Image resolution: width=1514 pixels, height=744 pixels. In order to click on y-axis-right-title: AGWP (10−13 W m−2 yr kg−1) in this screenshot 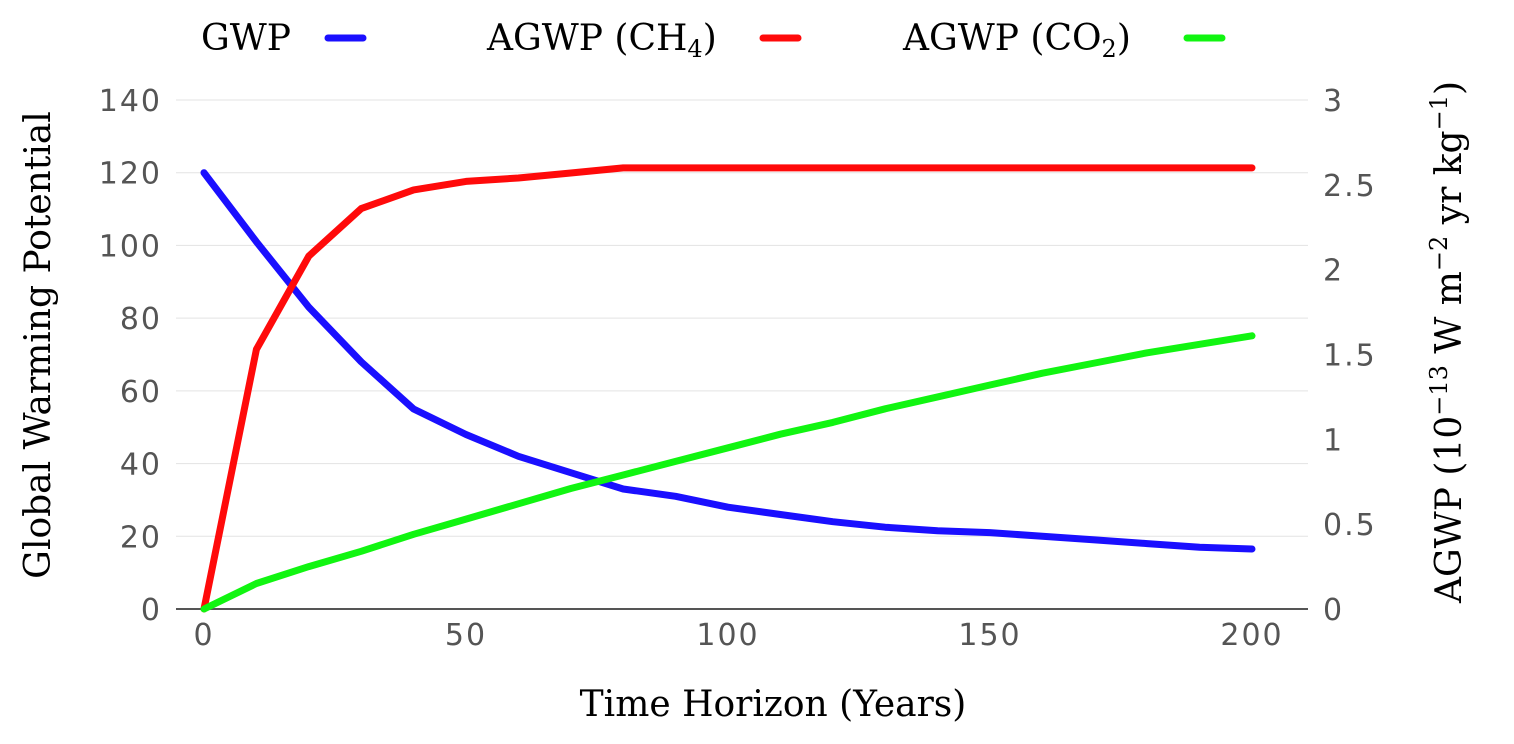, I will do `click(1447, 342)`.